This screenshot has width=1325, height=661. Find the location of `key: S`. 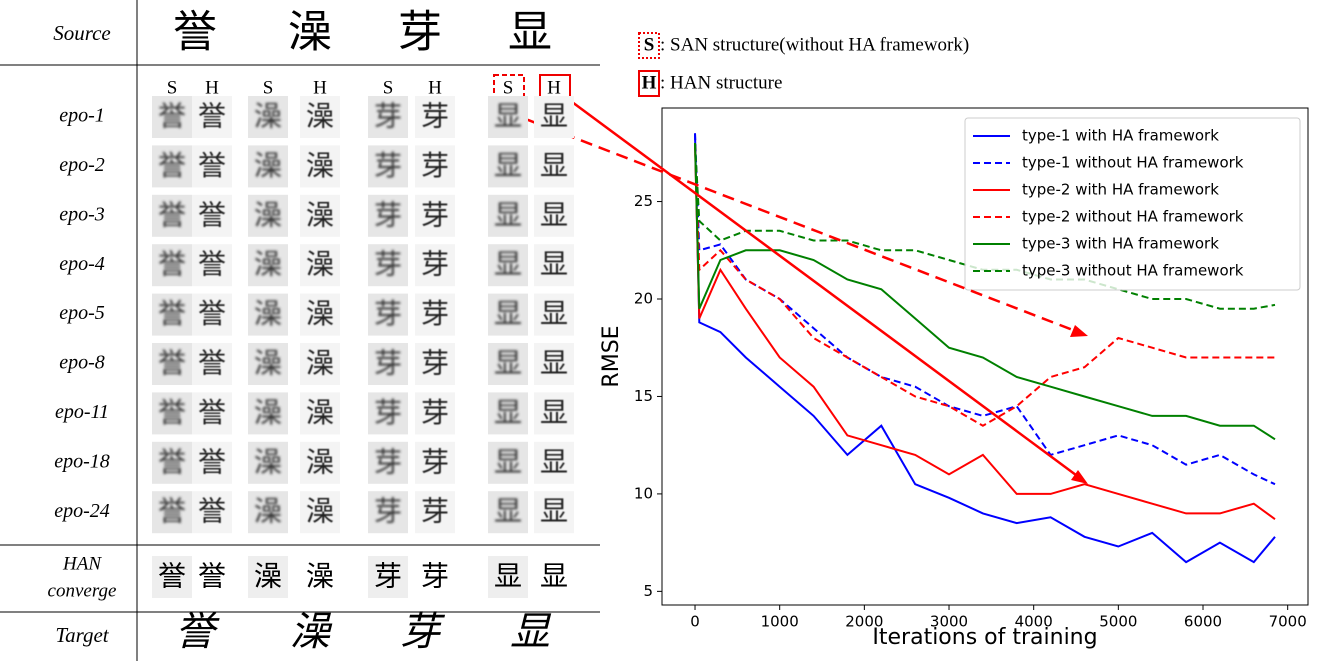

key: S is located at coordinates (649, 44).